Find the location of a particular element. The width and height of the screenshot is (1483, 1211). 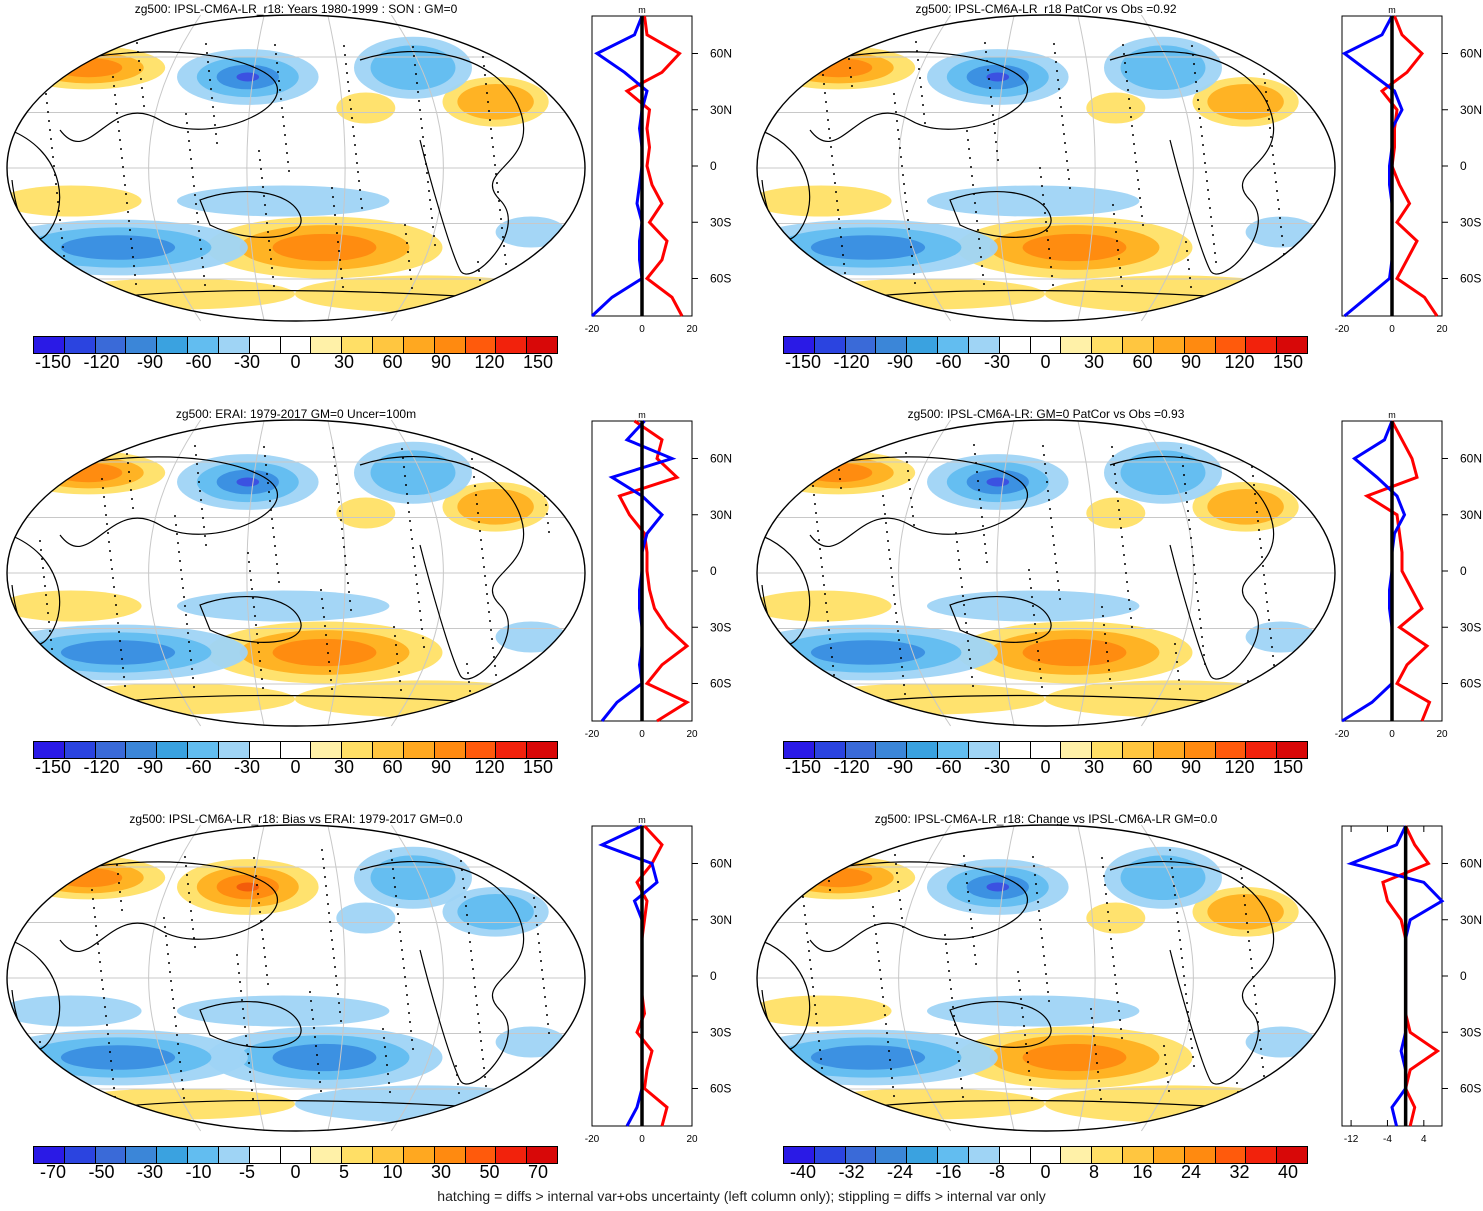

colorbar-tick-label: 40 is located at coordinates (1288, 1172).